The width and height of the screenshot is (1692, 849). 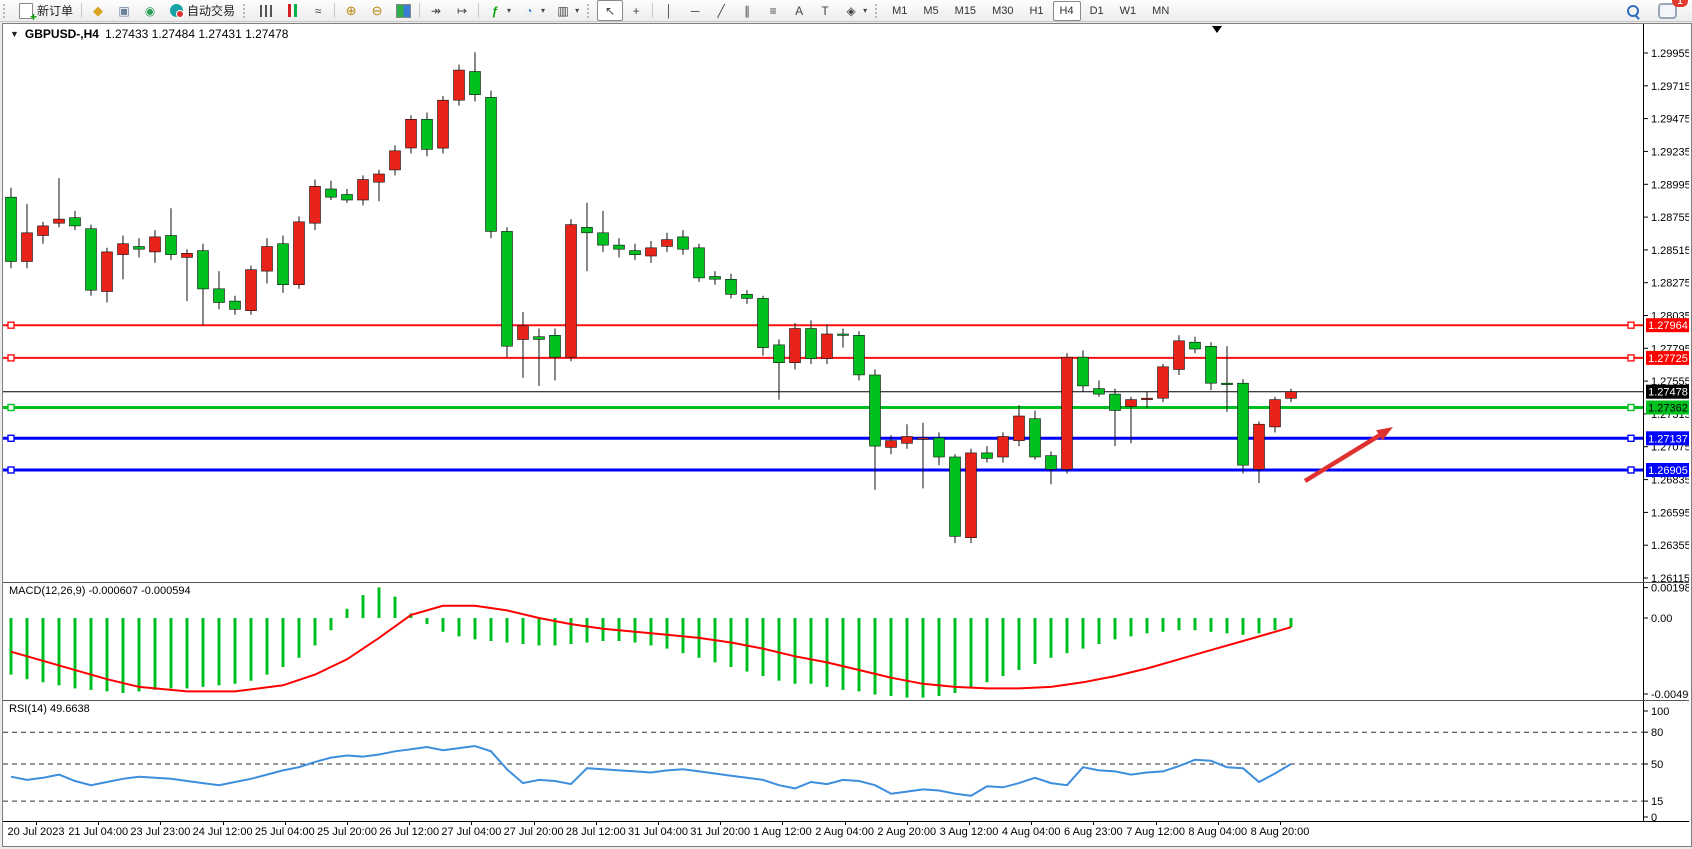 I want to click on hline-1.27964: 1.27964, so click(x=846, y=325).